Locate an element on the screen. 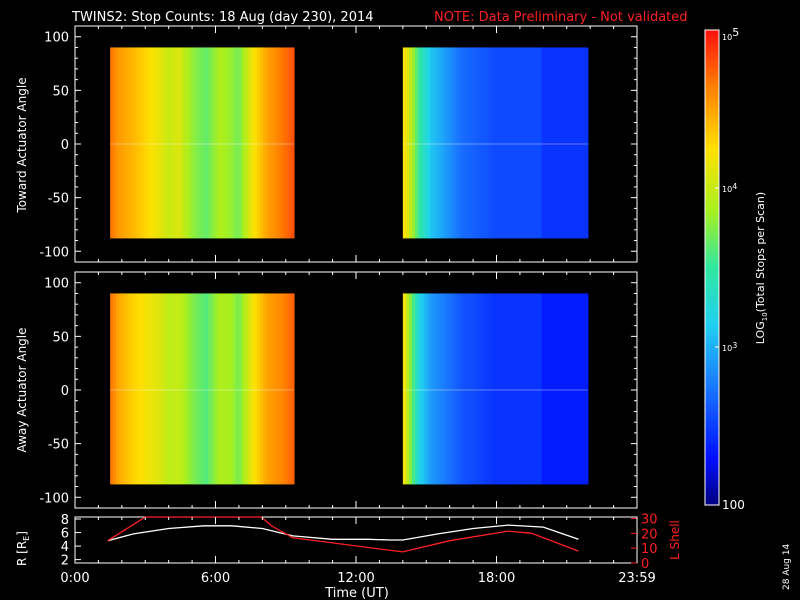 Image resolution: width=800 pixels, height=600 pixels. bottom-right-ytick-label-3: 0 is located at coordinates (645, 564).